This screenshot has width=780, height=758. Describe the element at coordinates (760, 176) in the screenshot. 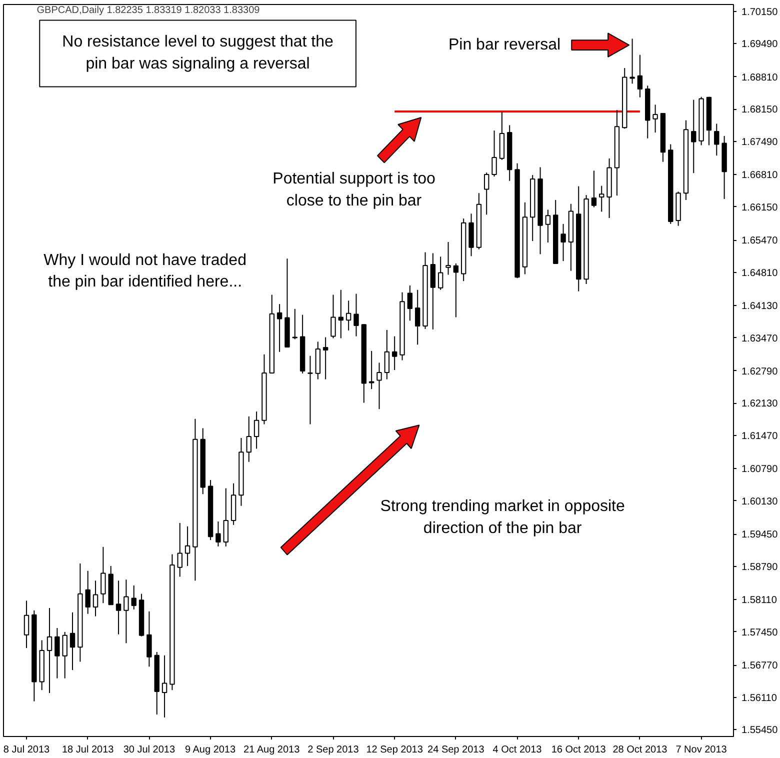

I see `y-tick-label: 1.66810` at that location.